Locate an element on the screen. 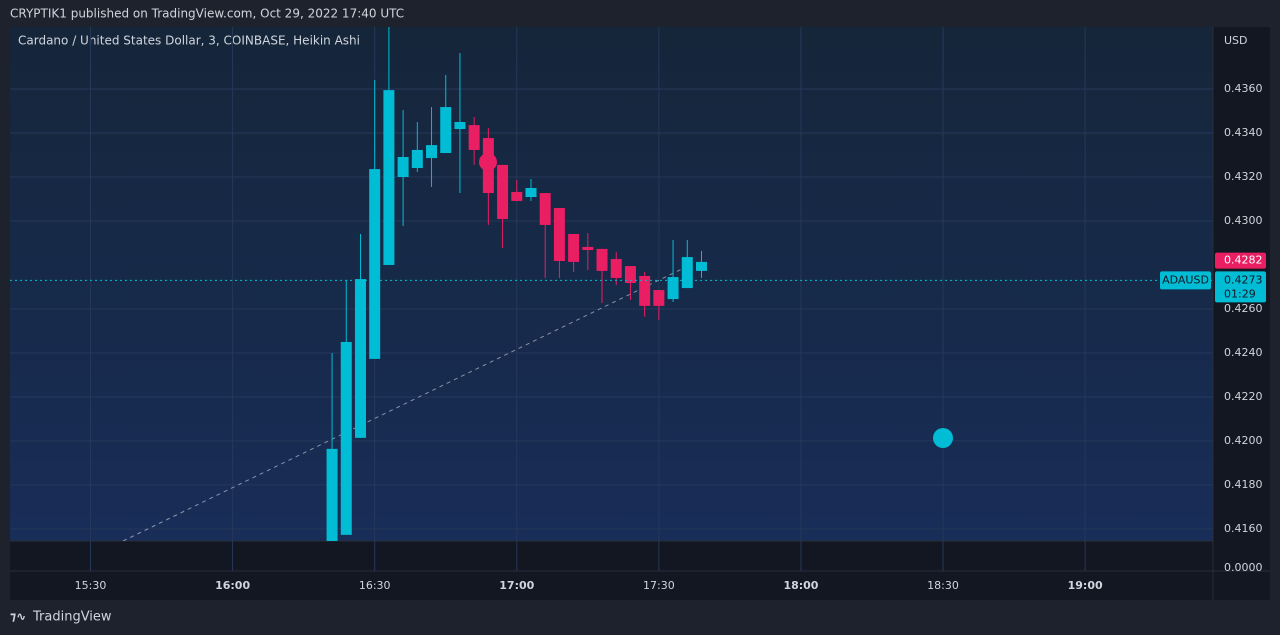 The image size is (1280, 635). x-tick-label: 17:00 is located at coordinates (516, 585).